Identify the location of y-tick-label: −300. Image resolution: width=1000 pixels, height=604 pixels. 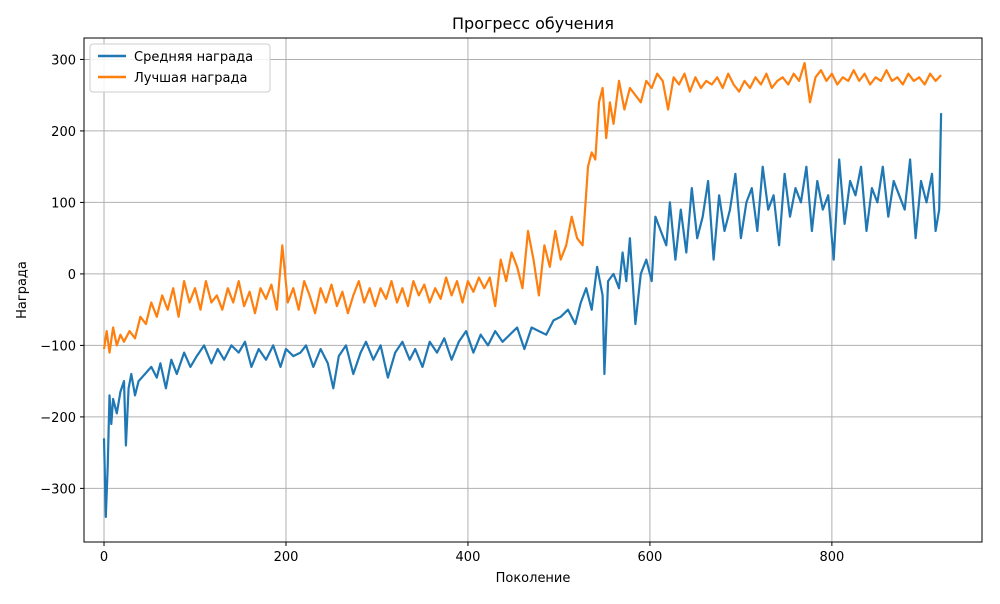
(58, 489).